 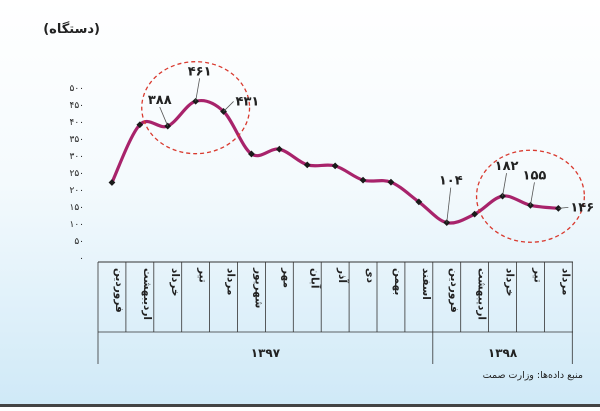 What do you see at coordinates (160, 100) in the screenshot?
I see `data-label: ۳۸۸` at bounding box center [160, 100].